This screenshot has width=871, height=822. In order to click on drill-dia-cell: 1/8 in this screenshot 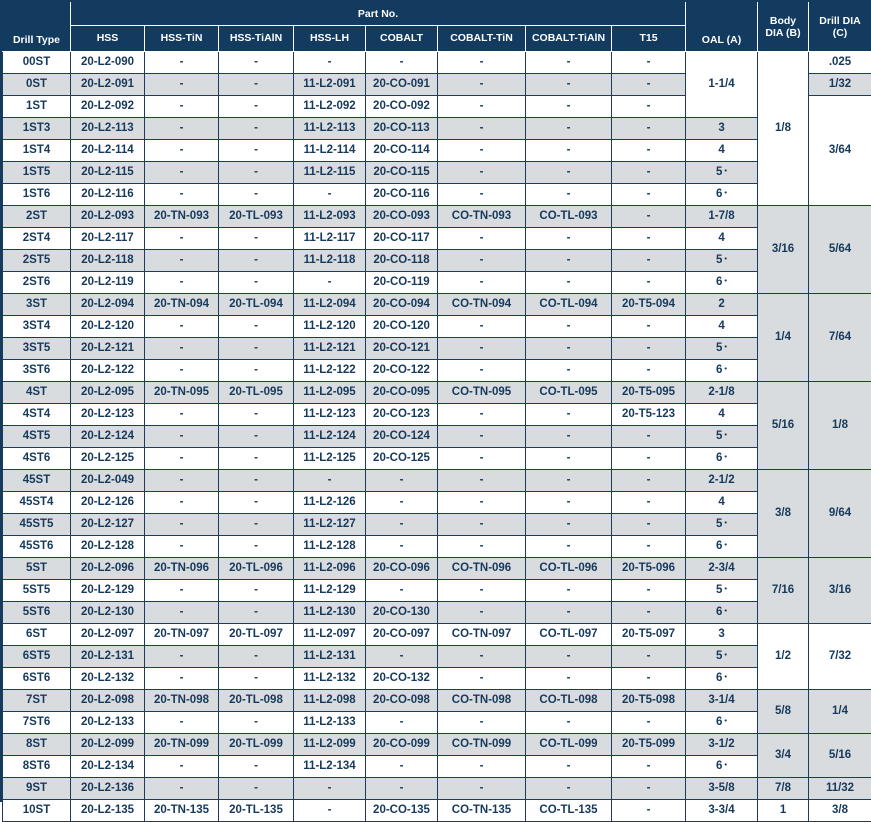, I will do `click(840, 426)`.